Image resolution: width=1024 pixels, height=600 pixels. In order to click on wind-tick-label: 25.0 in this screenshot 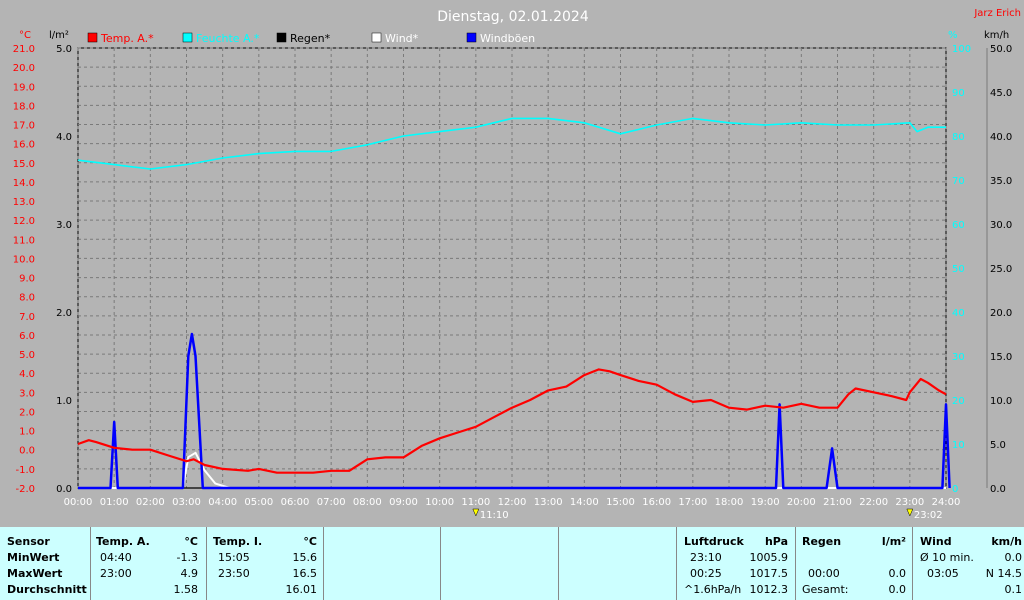, I will do `click(1001, 269)`.